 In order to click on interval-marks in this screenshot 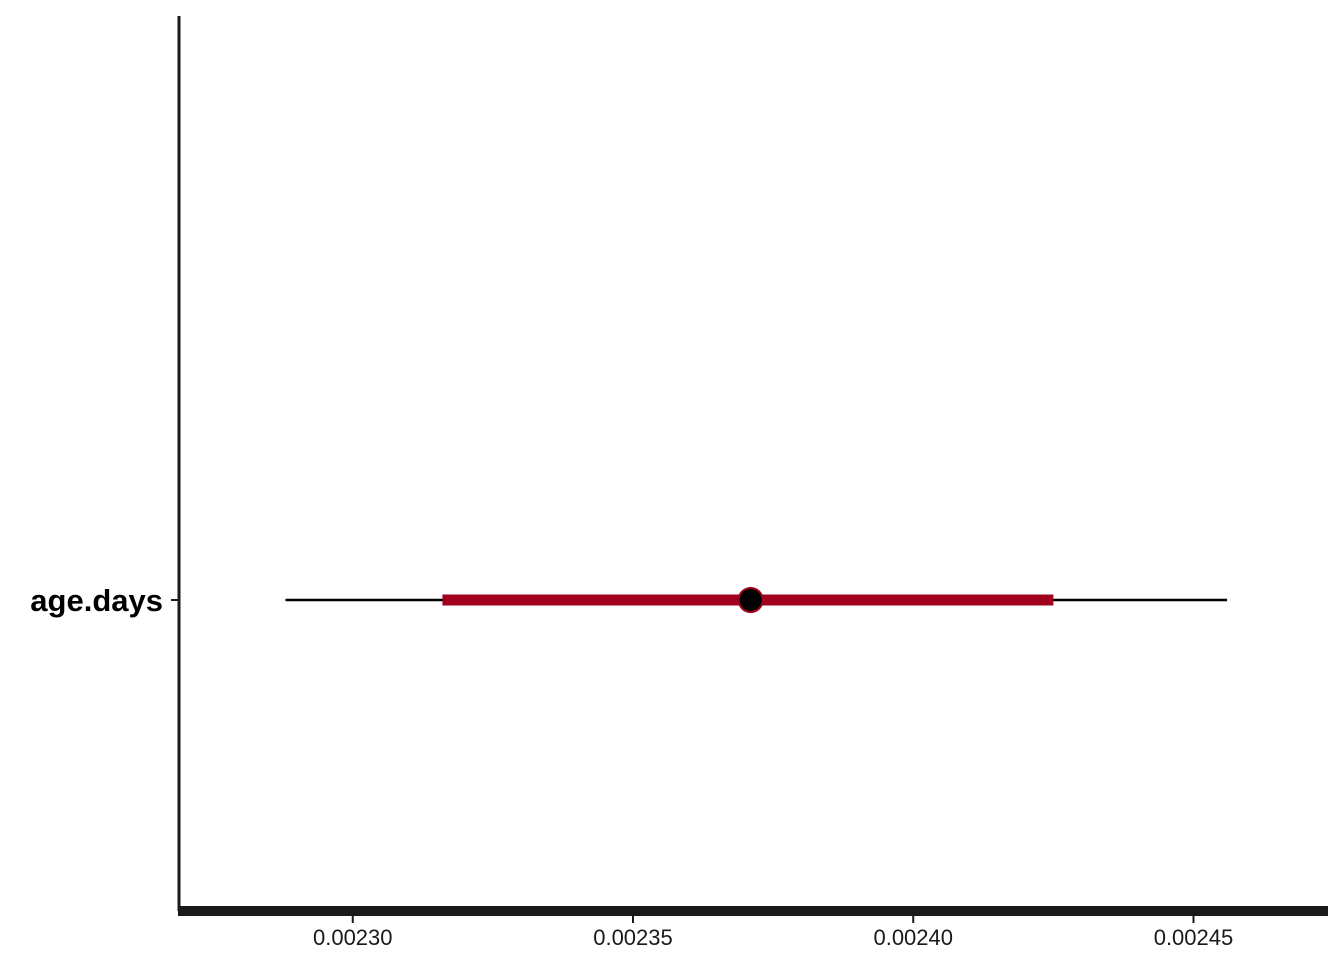, I will do `click(756, 600)`.